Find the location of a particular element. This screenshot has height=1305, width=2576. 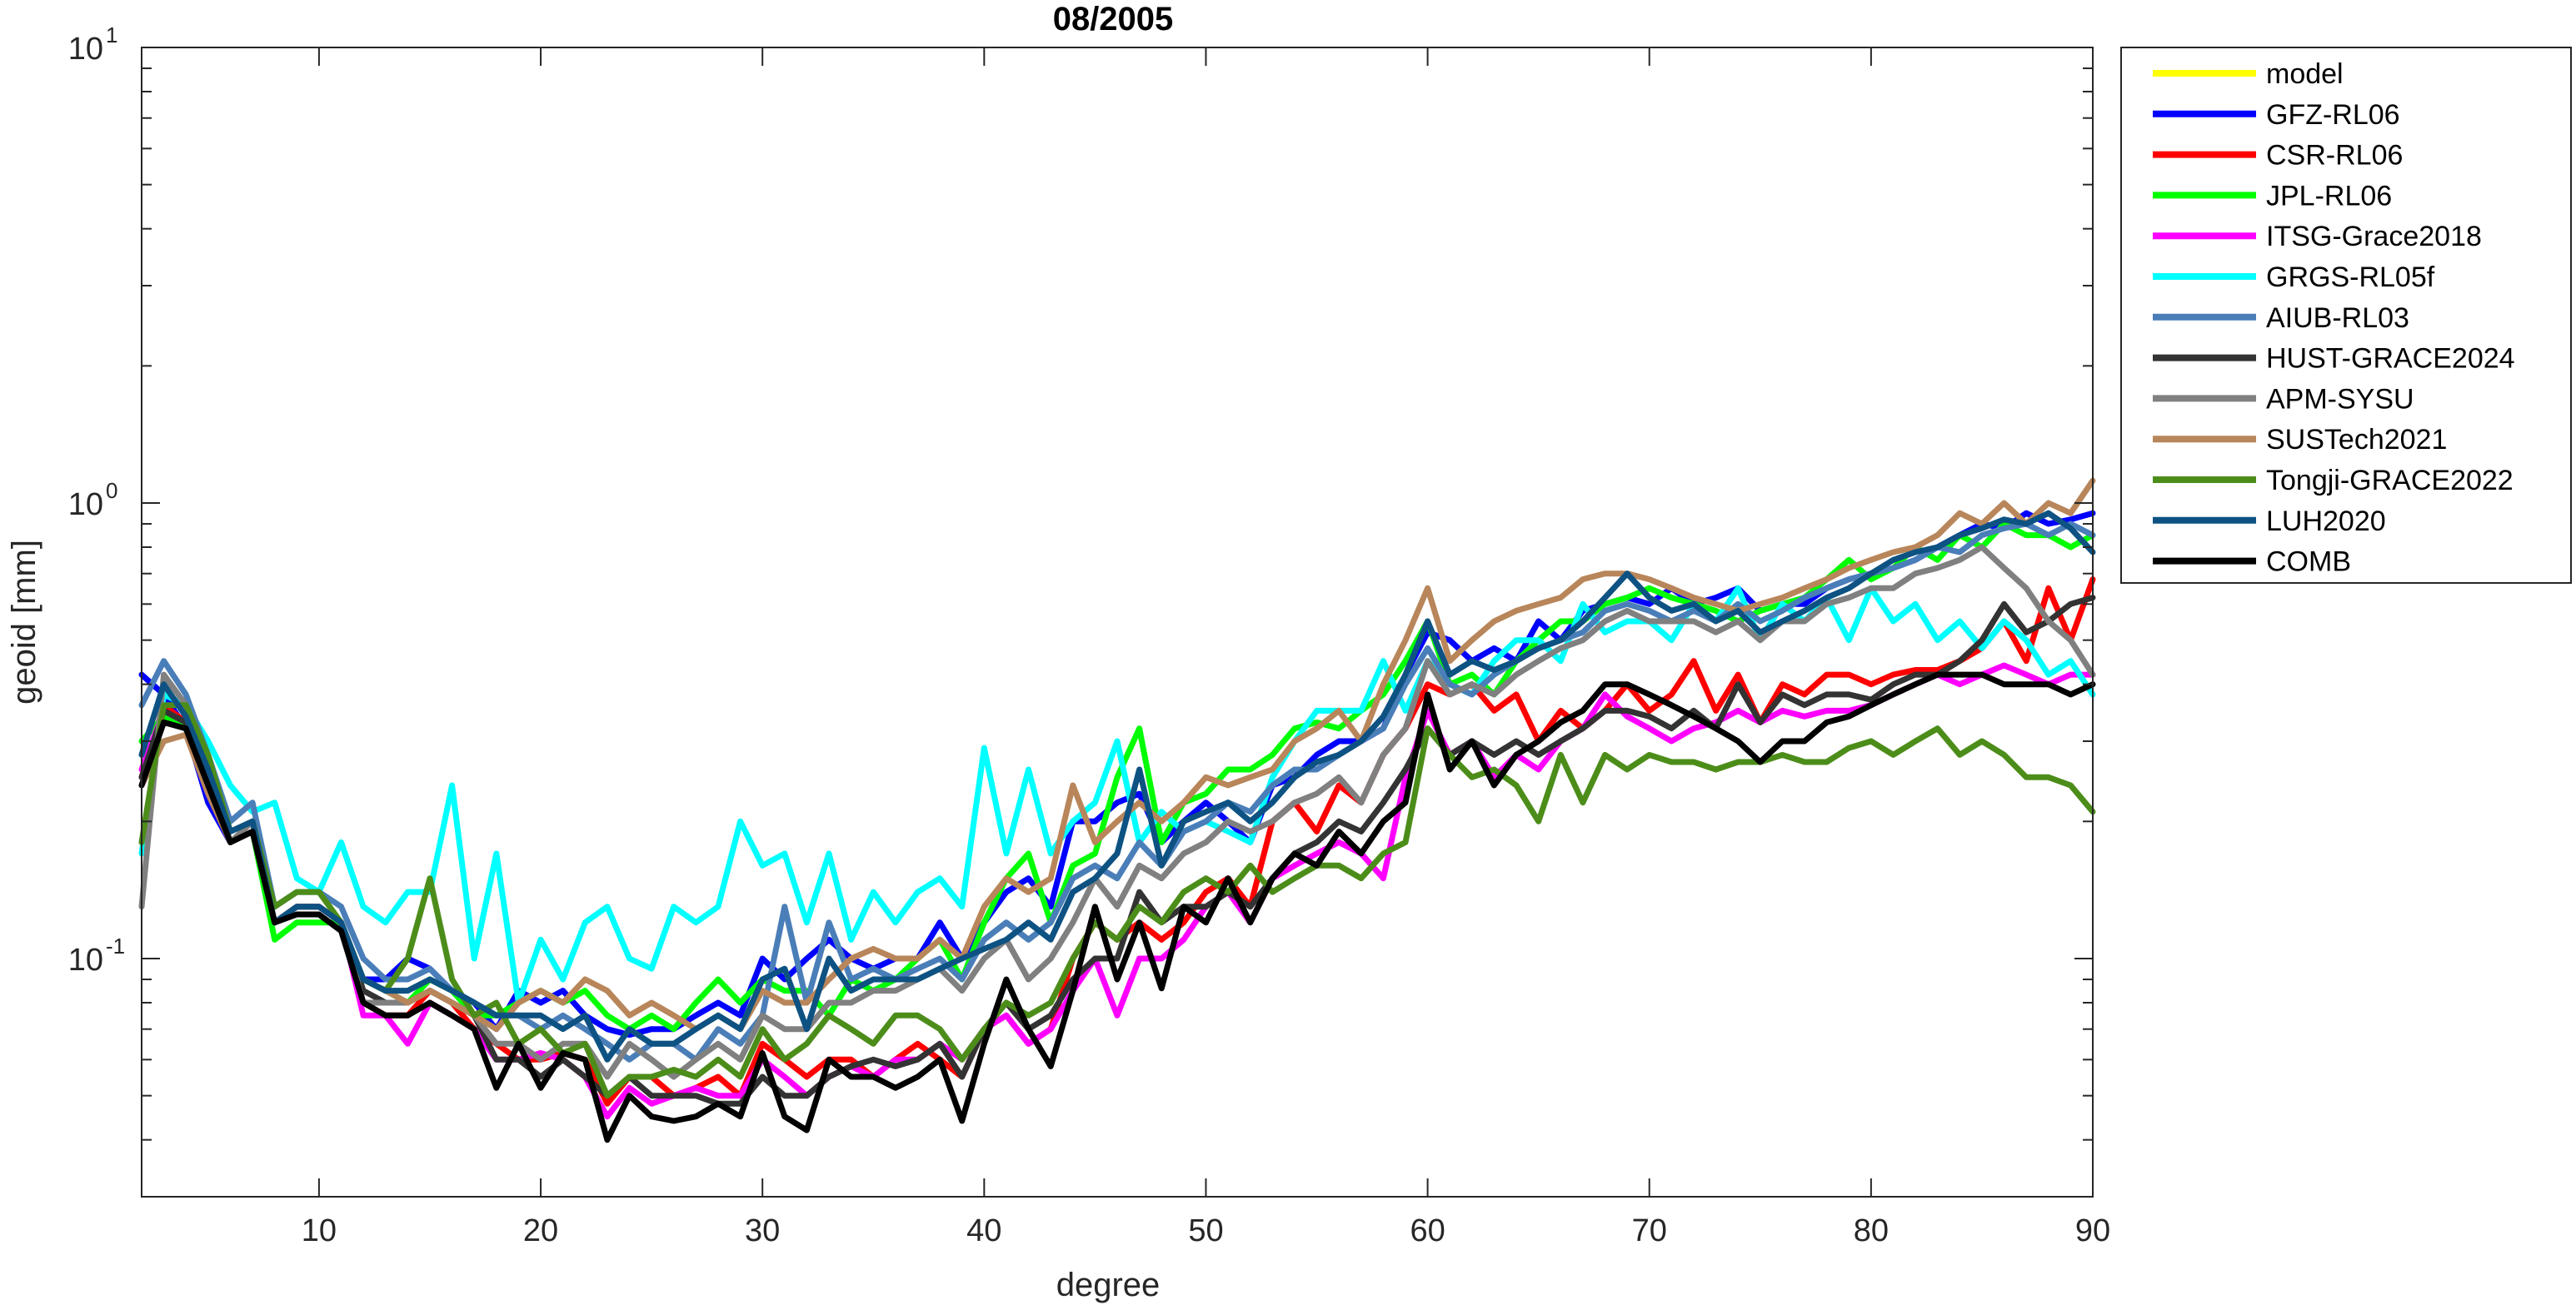

legend-label: CSR-RL06 is located at coordinates (2334, 156).